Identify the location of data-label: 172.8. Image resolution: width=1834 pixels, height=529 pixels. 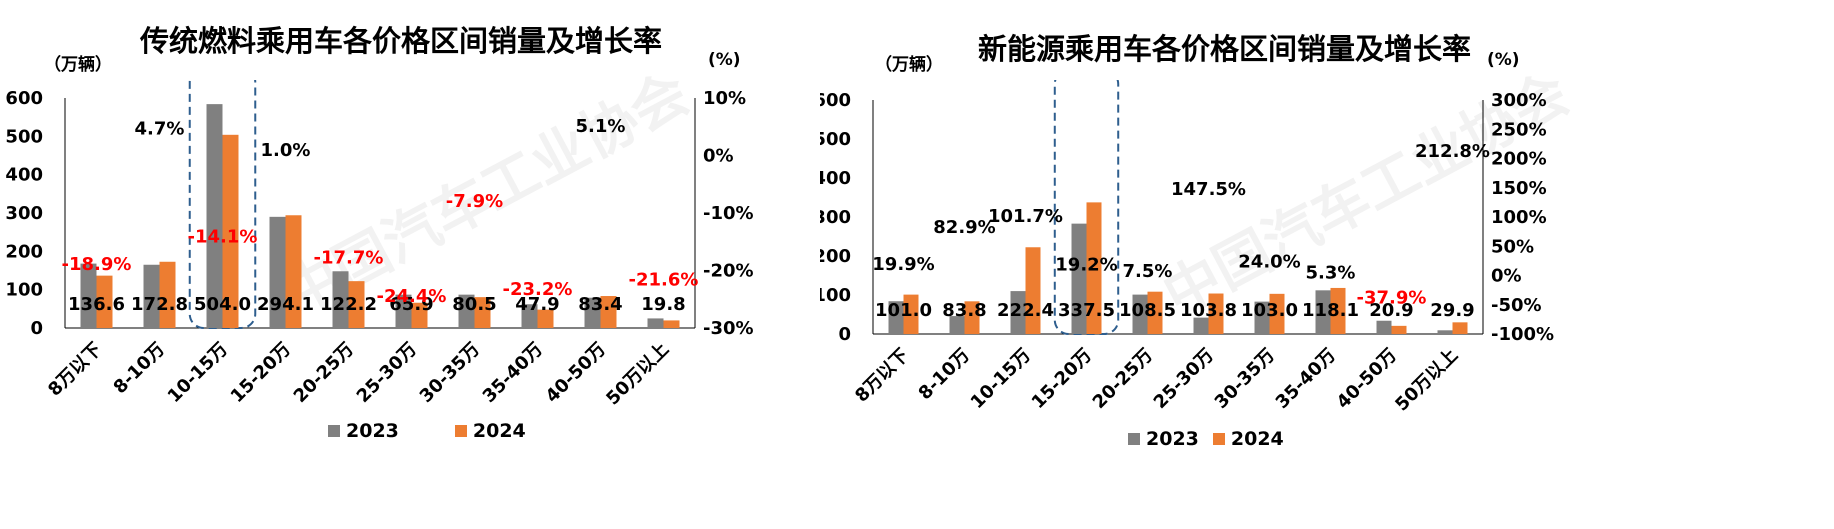
(159, 304).